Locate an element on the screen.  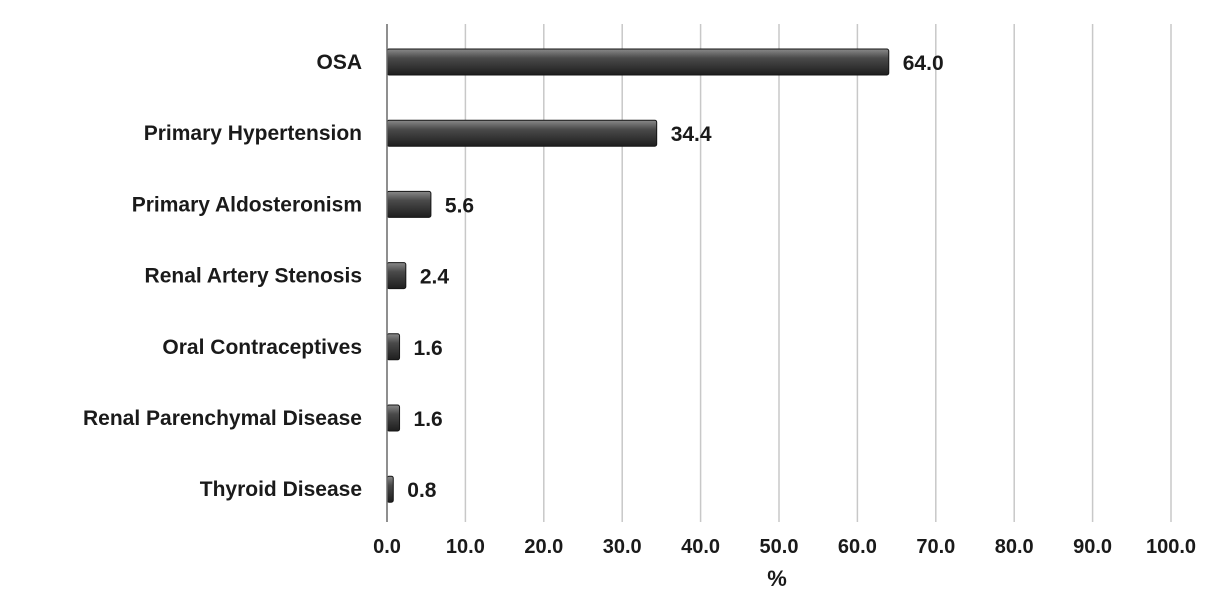
data-label: 5.6 is located at coordinates (459, 205).